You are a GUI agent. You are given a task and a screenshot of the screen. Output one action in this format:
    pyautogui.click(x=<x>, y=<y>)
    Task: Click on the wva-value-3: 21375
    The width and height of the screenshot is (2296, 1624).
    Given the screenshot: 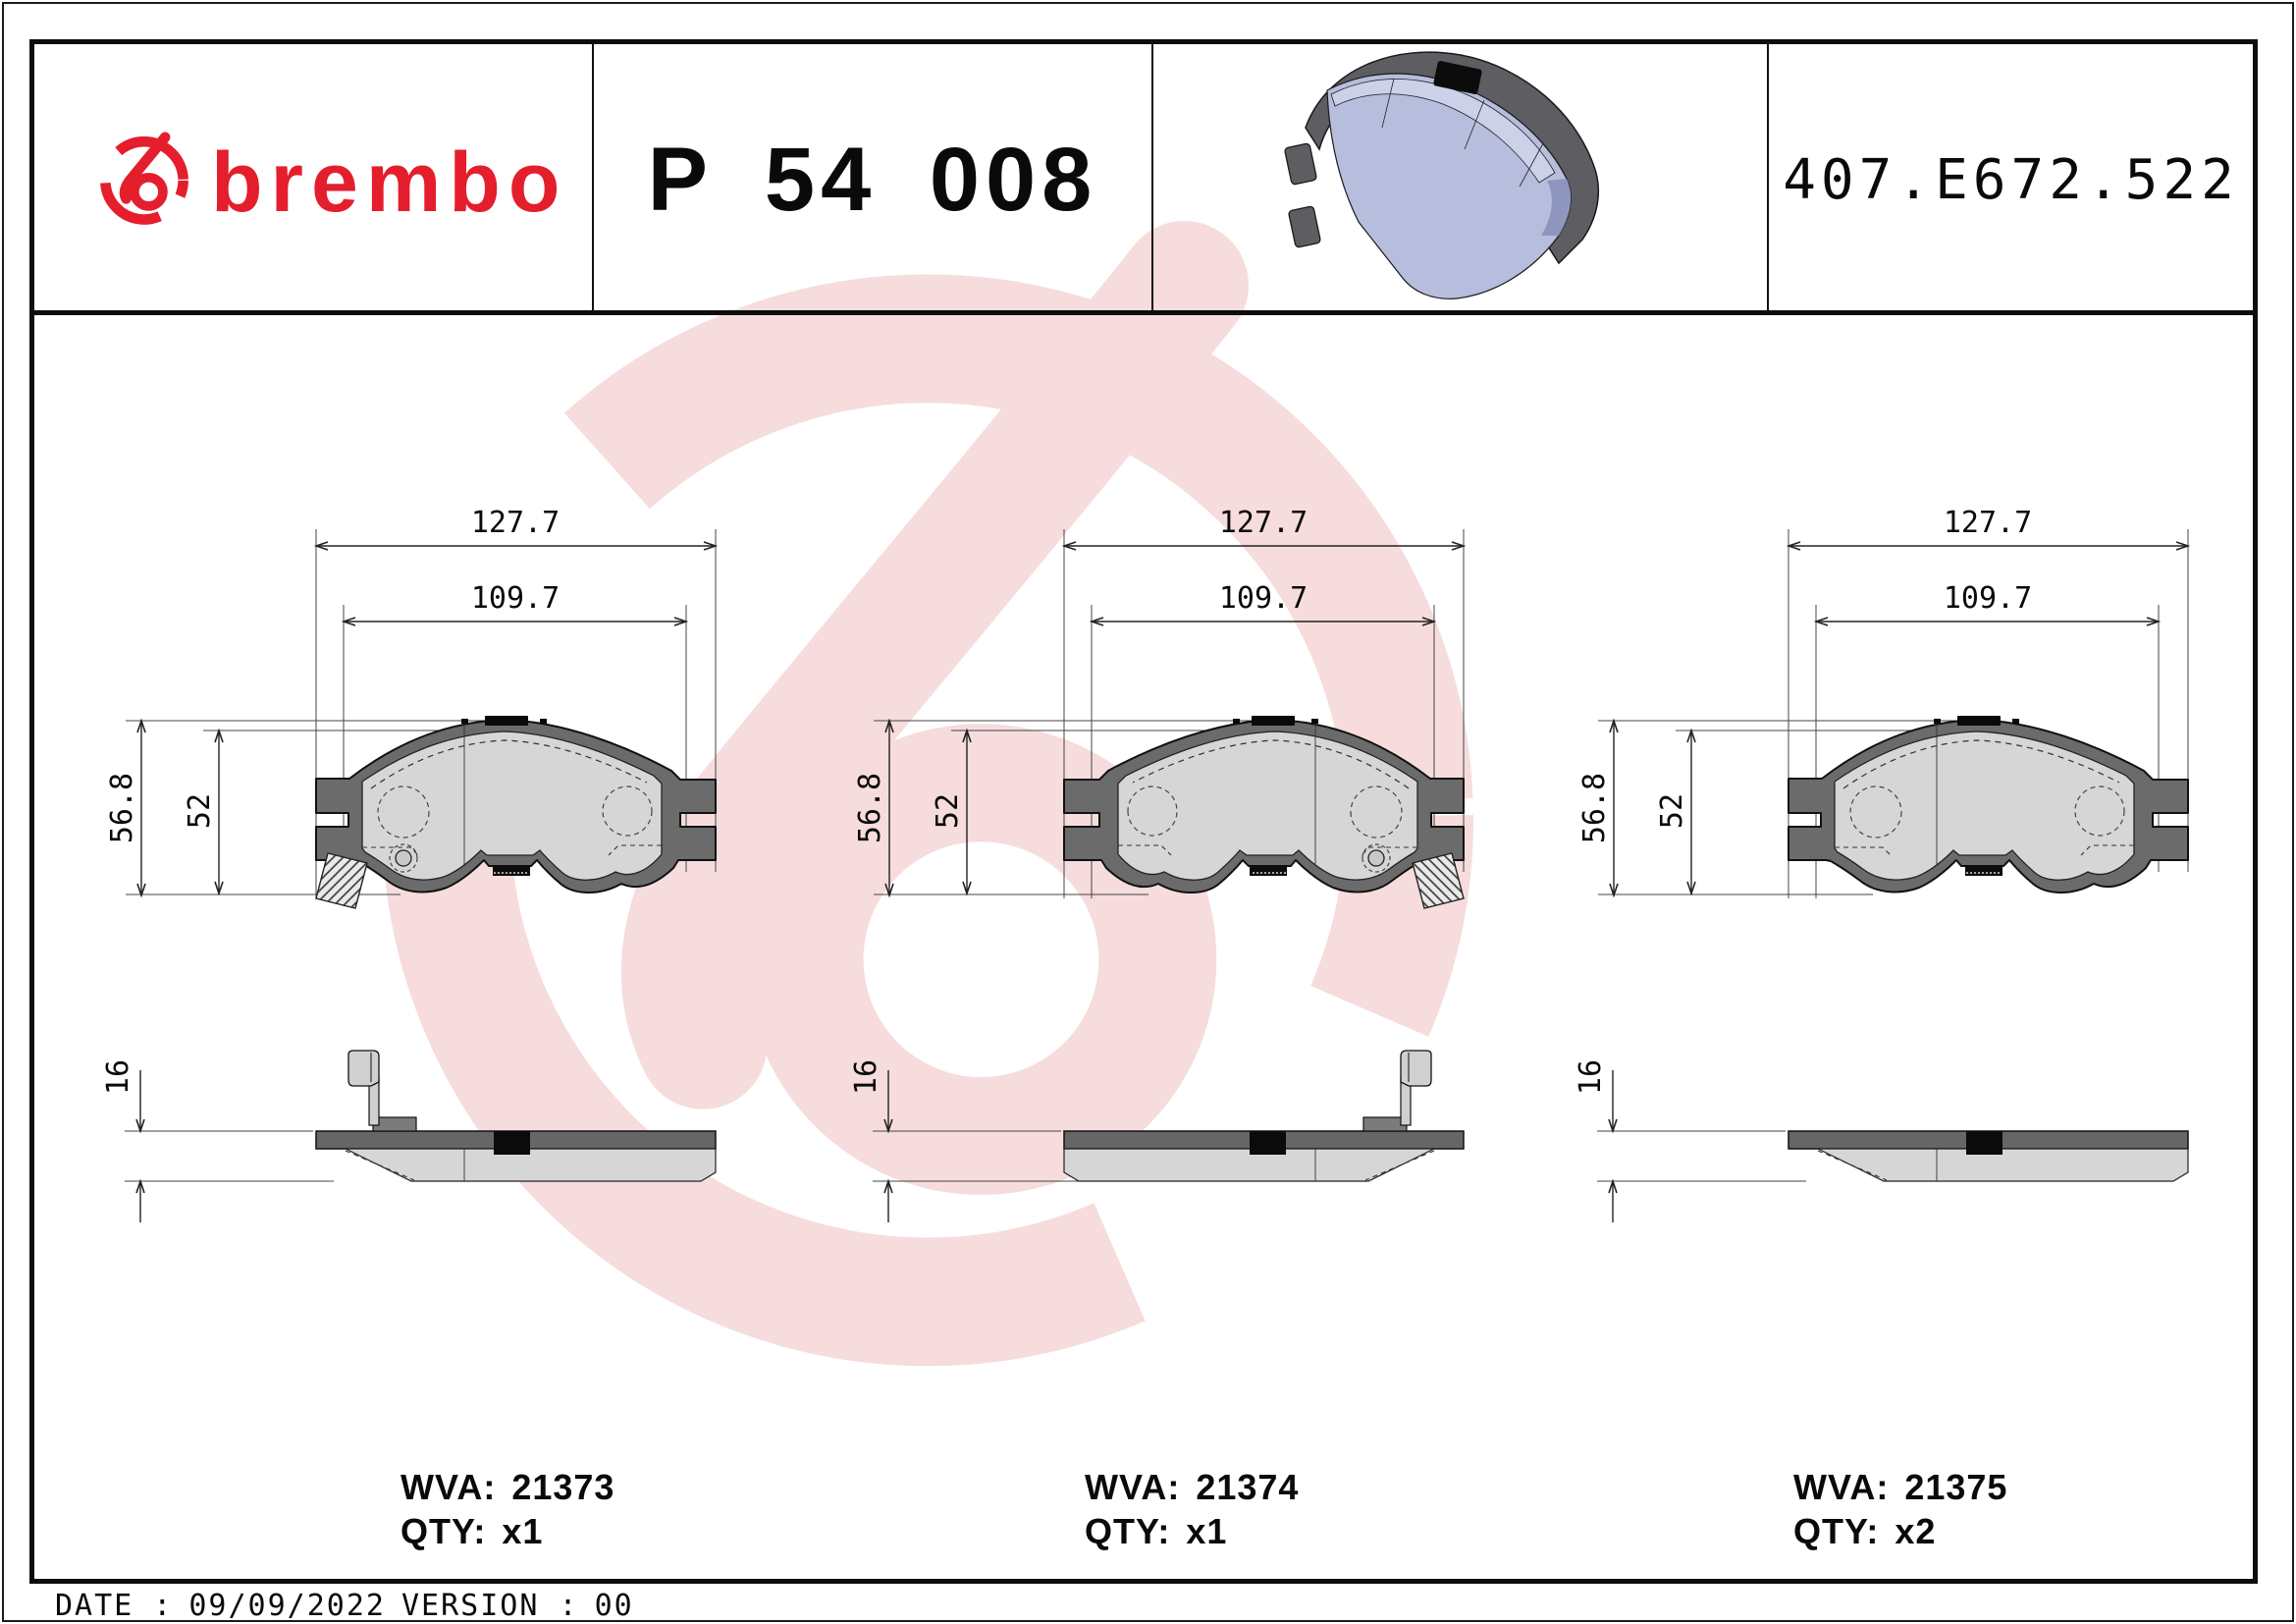 What is the action you would take?
    pyautogui.click(x=1956, y=1487)
    